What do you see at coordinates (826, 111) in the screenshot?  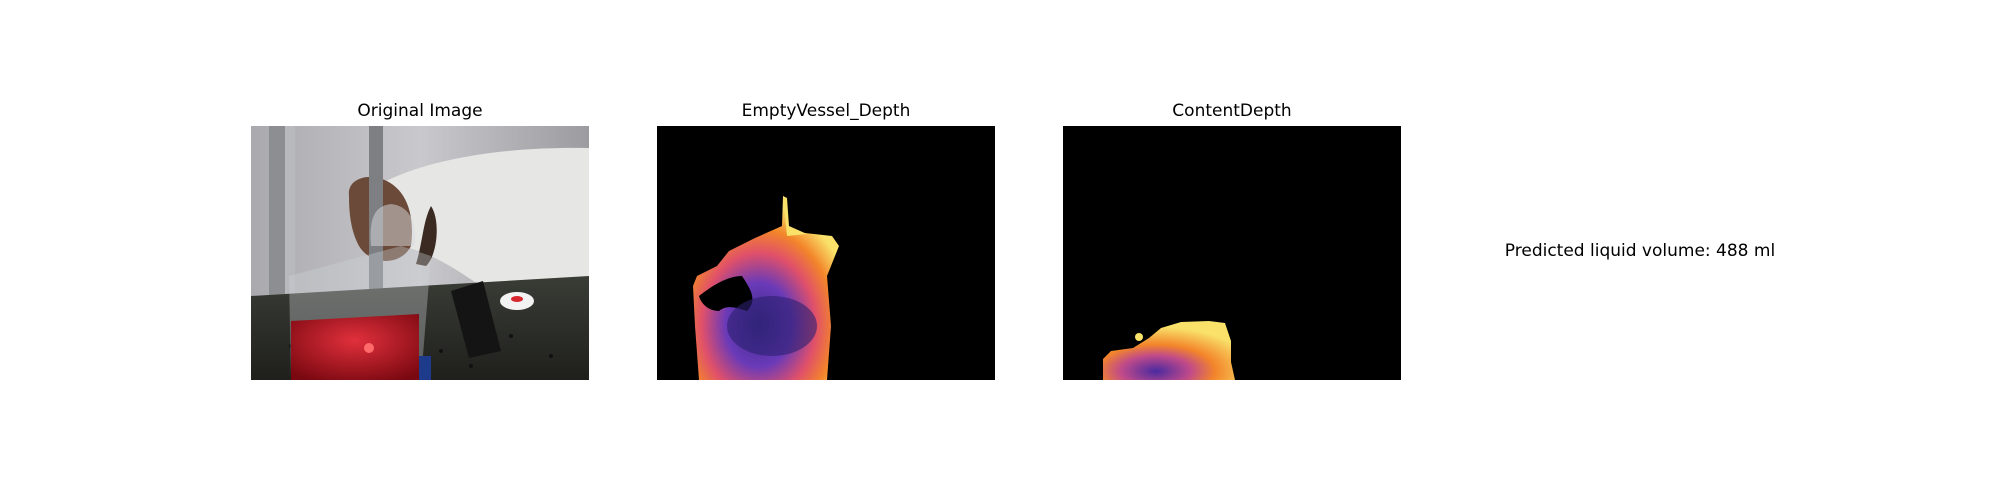 I see `panel-title-empty-vessel-depth: EmptyVessel_Depth` at bounding box center [826, 111].